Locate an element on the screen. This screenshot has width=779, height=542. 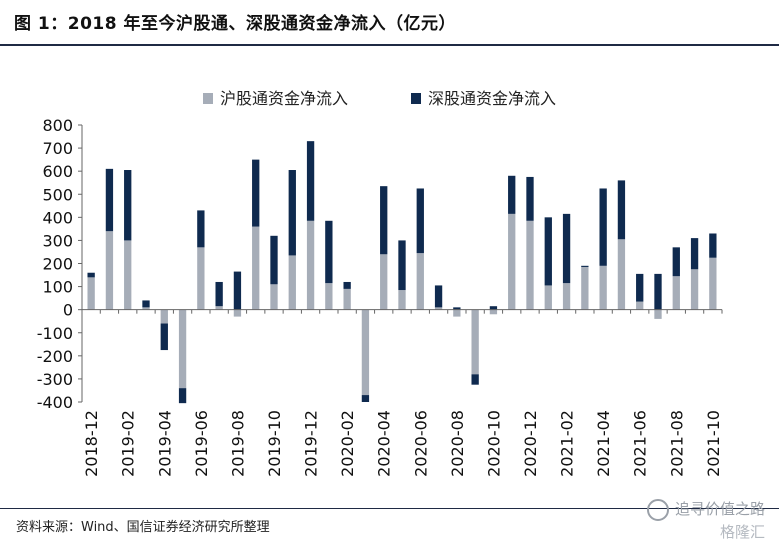
x-tick-label: 2020-12 is located at coordinates (530, 443).